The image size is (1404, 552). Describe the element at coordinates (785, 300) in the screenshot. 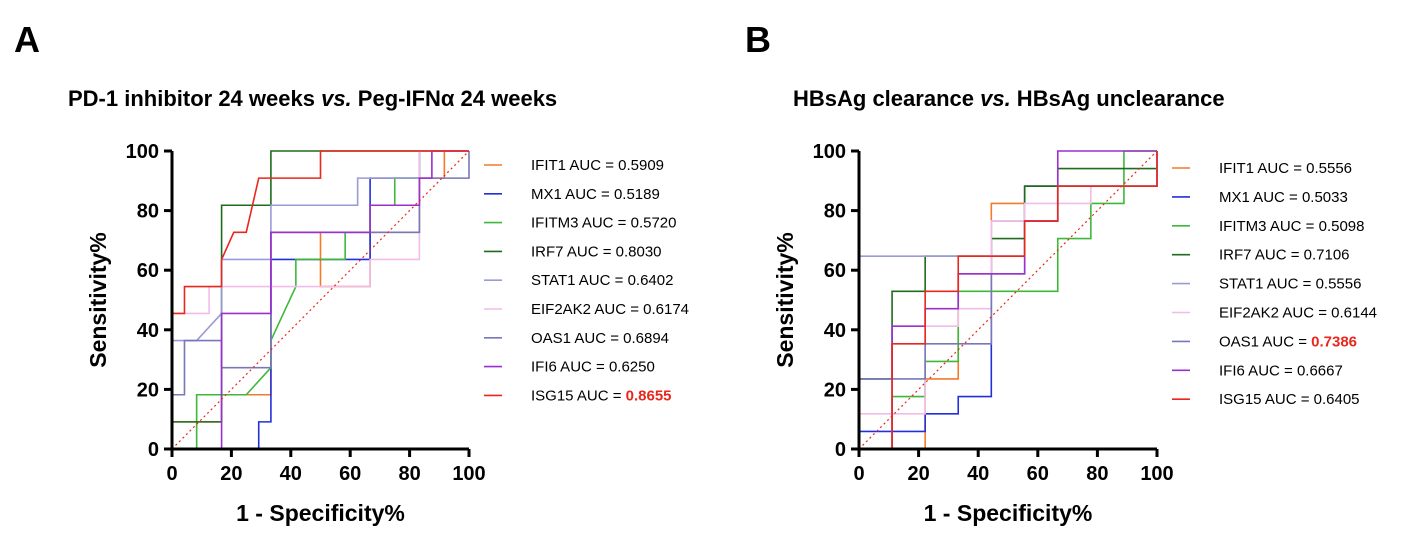

I see `y-axis-label: Sensitivity%` at that location.